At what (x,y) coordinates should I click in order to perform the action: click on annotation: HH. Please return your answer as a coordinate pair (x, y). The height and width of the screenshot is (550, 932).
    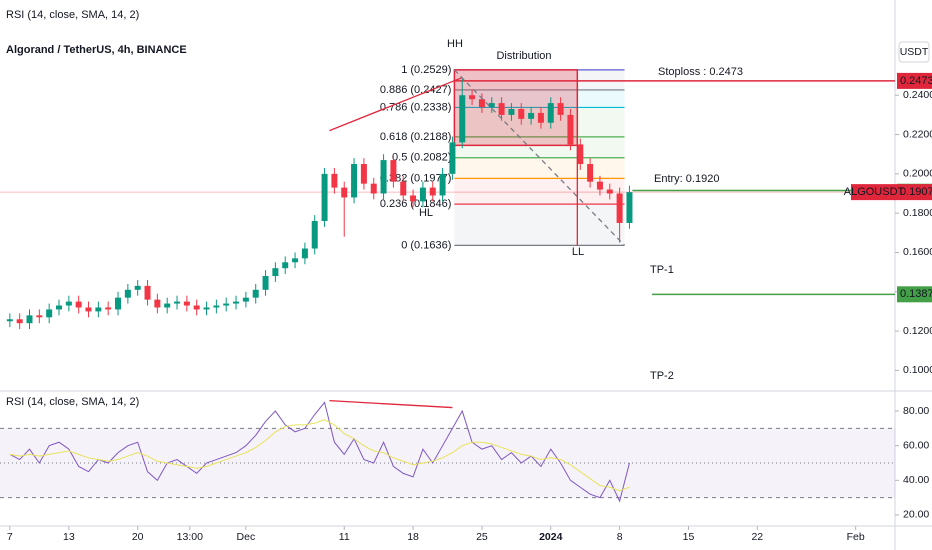
    Looking at the image, I should click on (455, 44).